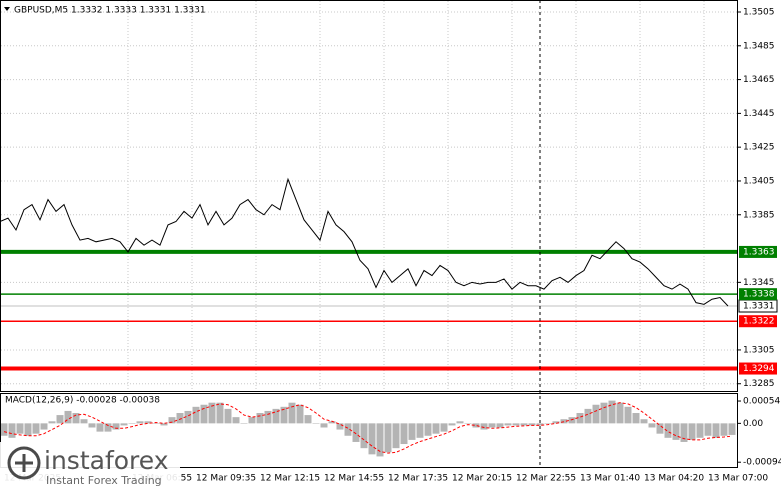 Image resolution: width=781 pixels, height=489 pixels. Describe the element at coordinates (482, 479) in the screenshot. I see `x-tick-label: 12 Mar 20:15` at that location.